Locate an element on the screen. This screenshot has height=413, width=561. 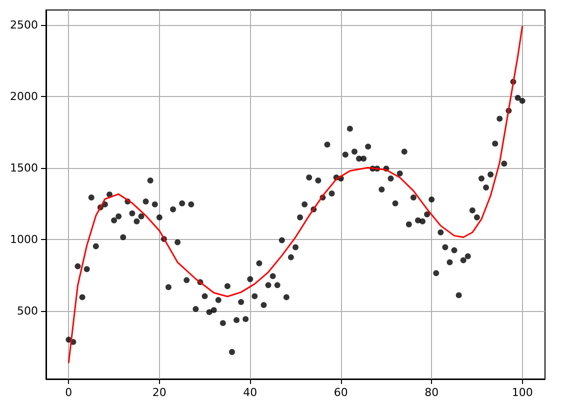
x-tick-label: 20 is located at coordinates (159, 392).